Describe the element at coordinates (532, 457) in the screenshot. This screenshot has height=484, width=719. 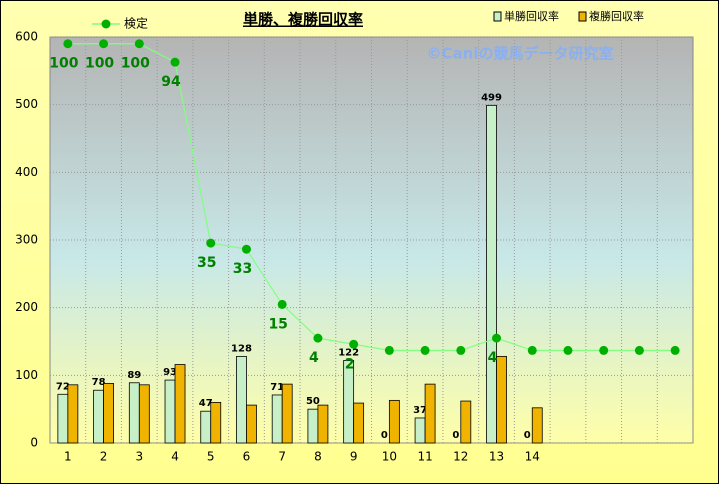
I see `x-tick-label: 14` at that location.